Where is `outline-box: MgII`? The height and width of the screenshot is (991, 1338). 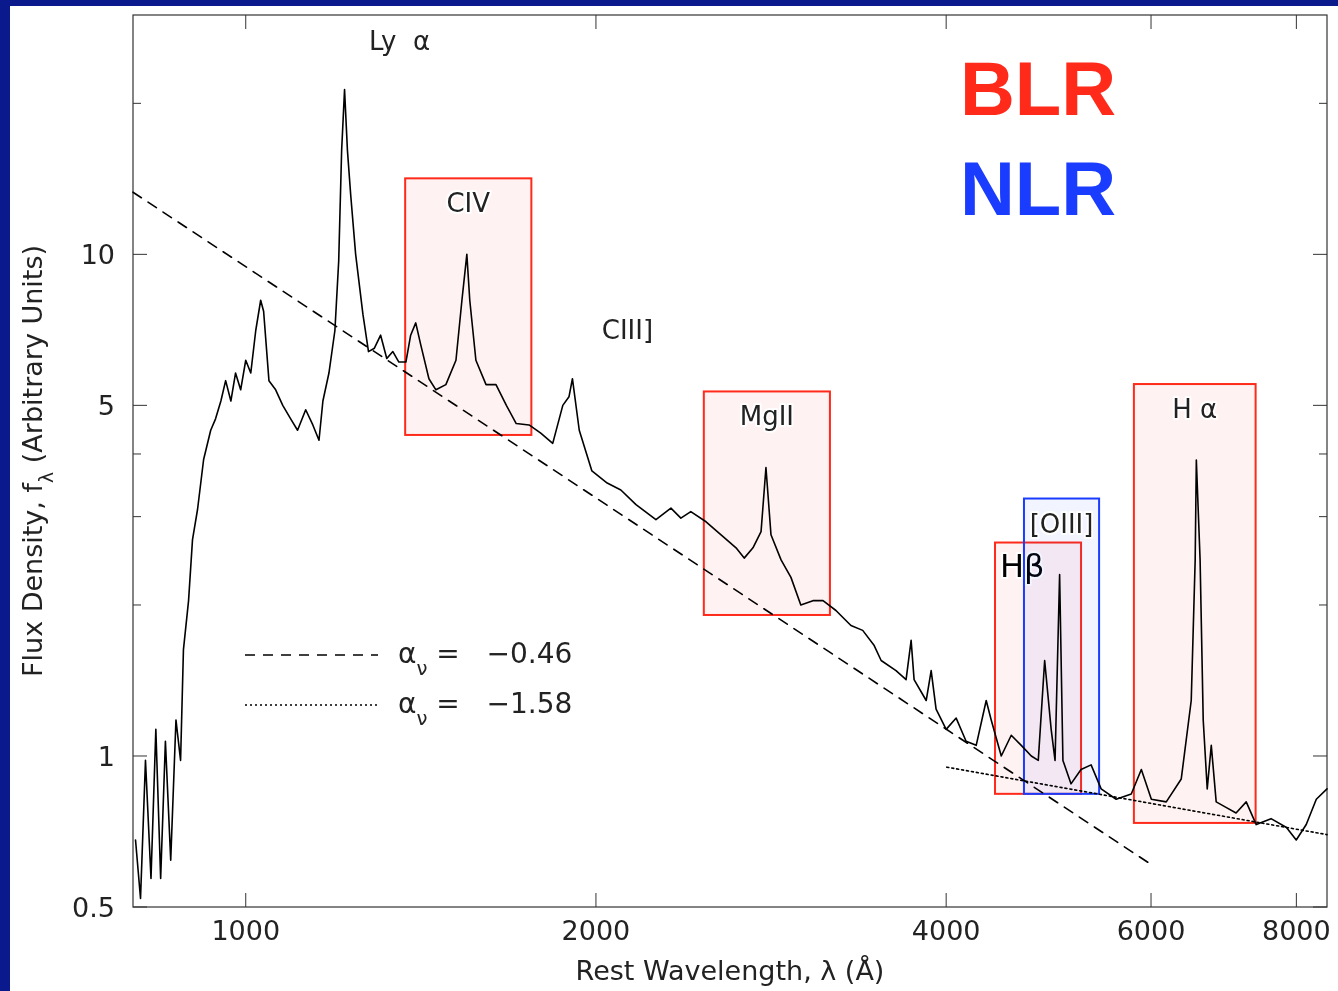
outline-box: MgII is located at coordinates (766, 503).